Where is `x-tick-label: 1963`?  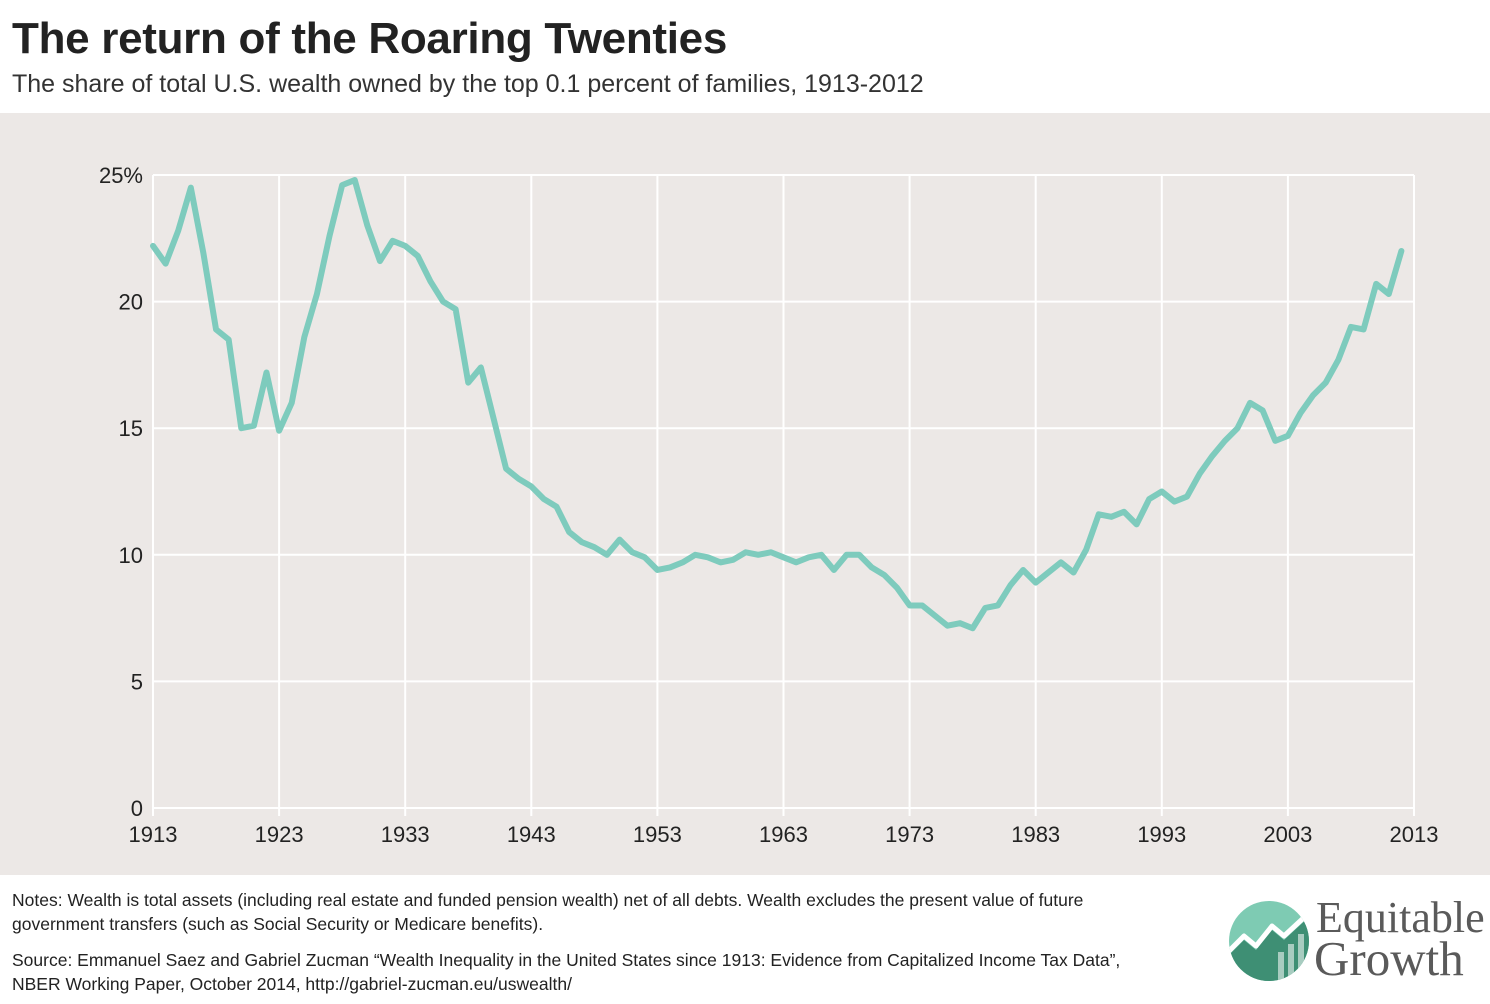
x-tick-label: 1963 is located at coordinates (783, 834).